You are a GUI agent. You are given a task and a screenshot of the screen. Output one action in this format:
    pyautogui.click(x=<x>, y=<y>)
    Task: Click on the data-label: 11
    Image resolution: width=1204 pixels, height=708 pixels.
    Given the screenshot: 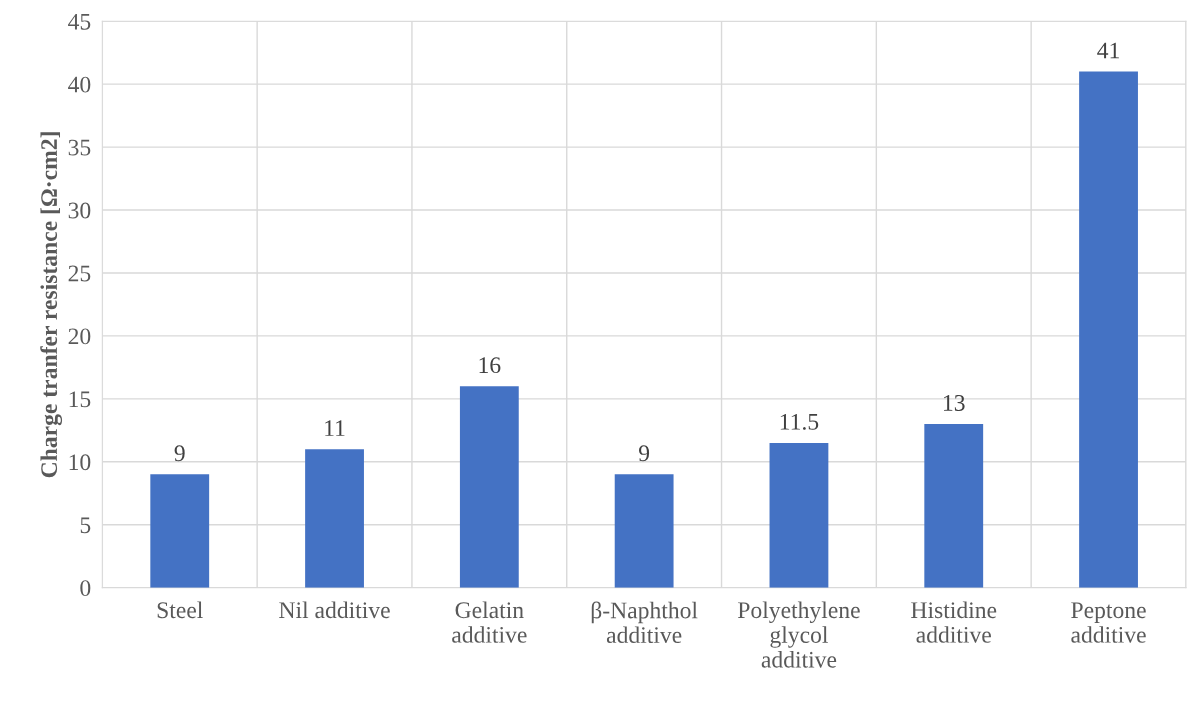 What is the action you would take?
    pyautogui.click(x=335, y=428)
    